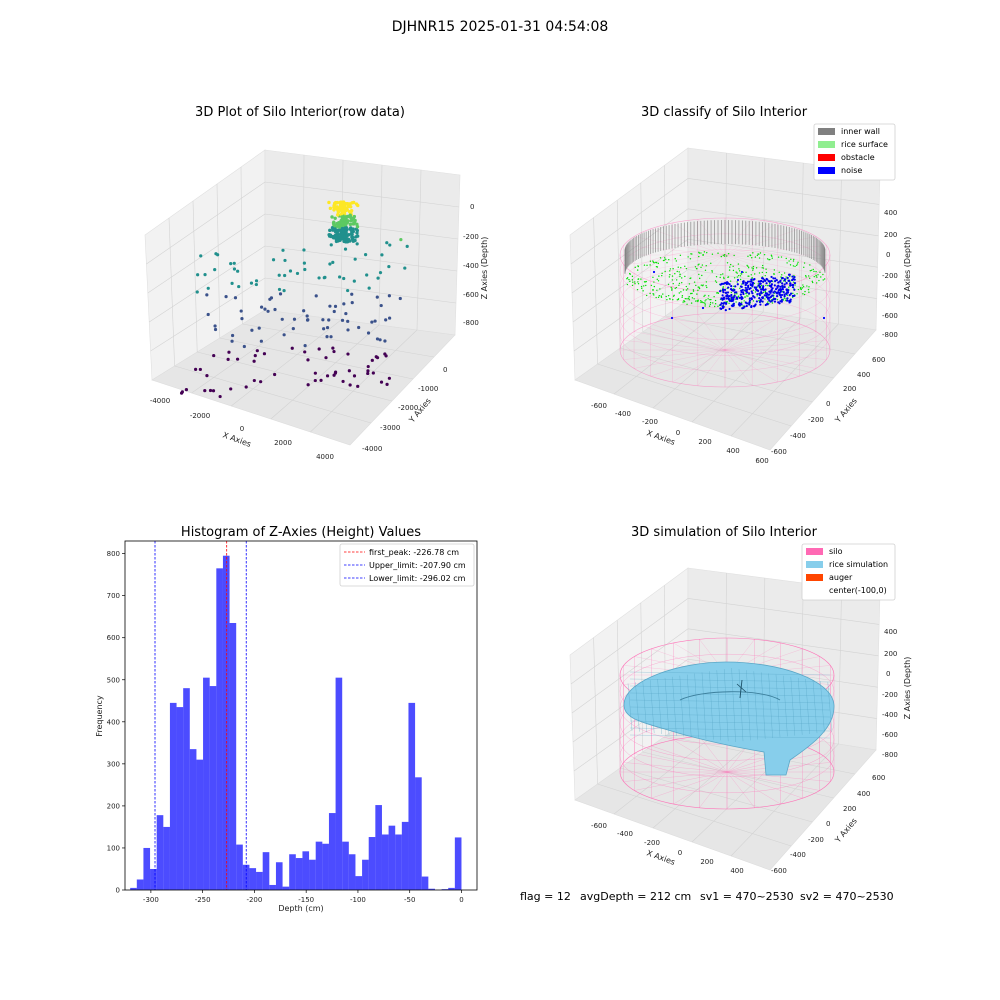  What do you see at coordinates (484, 268) in the screenshot?
I see `panel1-zlabel: Z Axies (Depth)` at bounding box center [484, 268].